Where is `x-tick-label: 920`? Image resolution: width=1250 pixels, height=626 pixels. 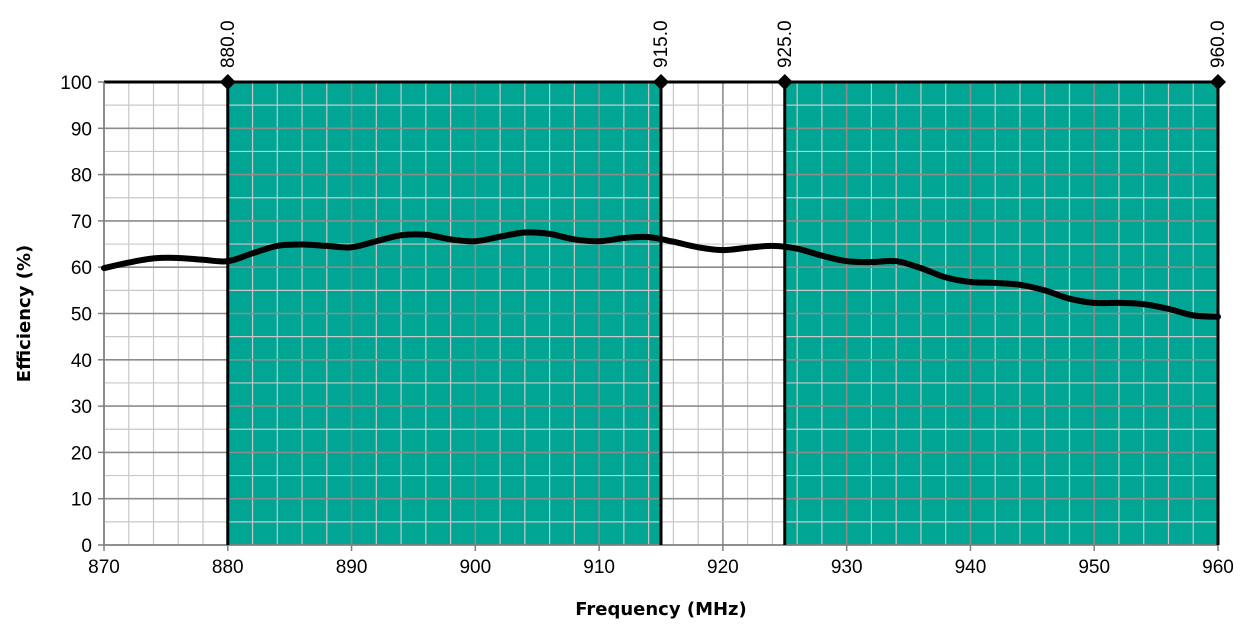 x-tick-label: 920 is located at coordinates (723, 567).